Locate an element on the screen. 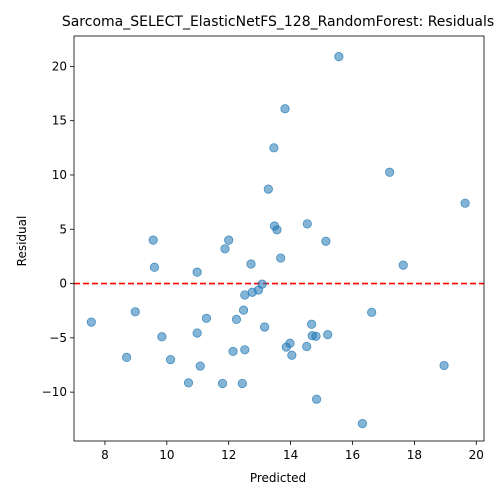 The width and height of the screenshot is (500, 500). x-axis-title: Predicted is located at coordinates (278, 478).